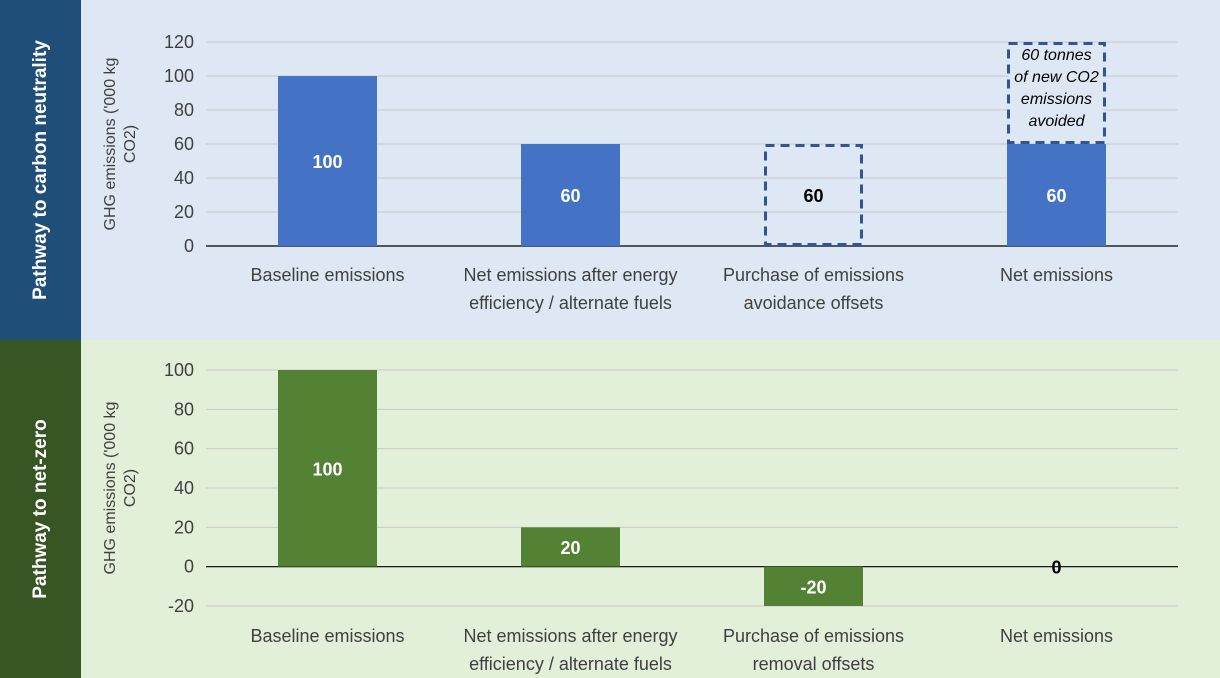 This screenshot has width=1220, height=678. Describe the element at coordinates (1056, 121) in the screenshot. I see `annotation-text-line: avoided` at that location.